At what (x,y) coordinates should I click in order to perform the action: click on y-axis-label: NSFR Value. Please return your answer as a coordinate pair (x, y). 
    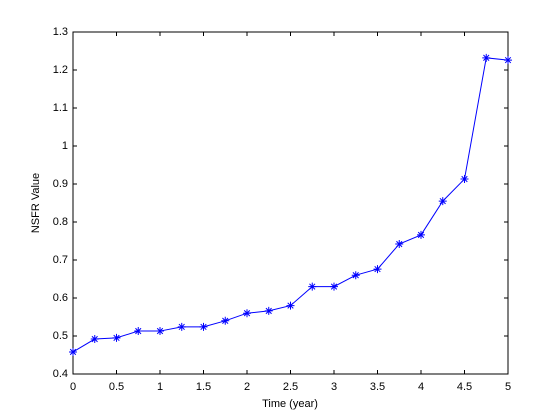
    Looking at the image, I should click on (36, 203).